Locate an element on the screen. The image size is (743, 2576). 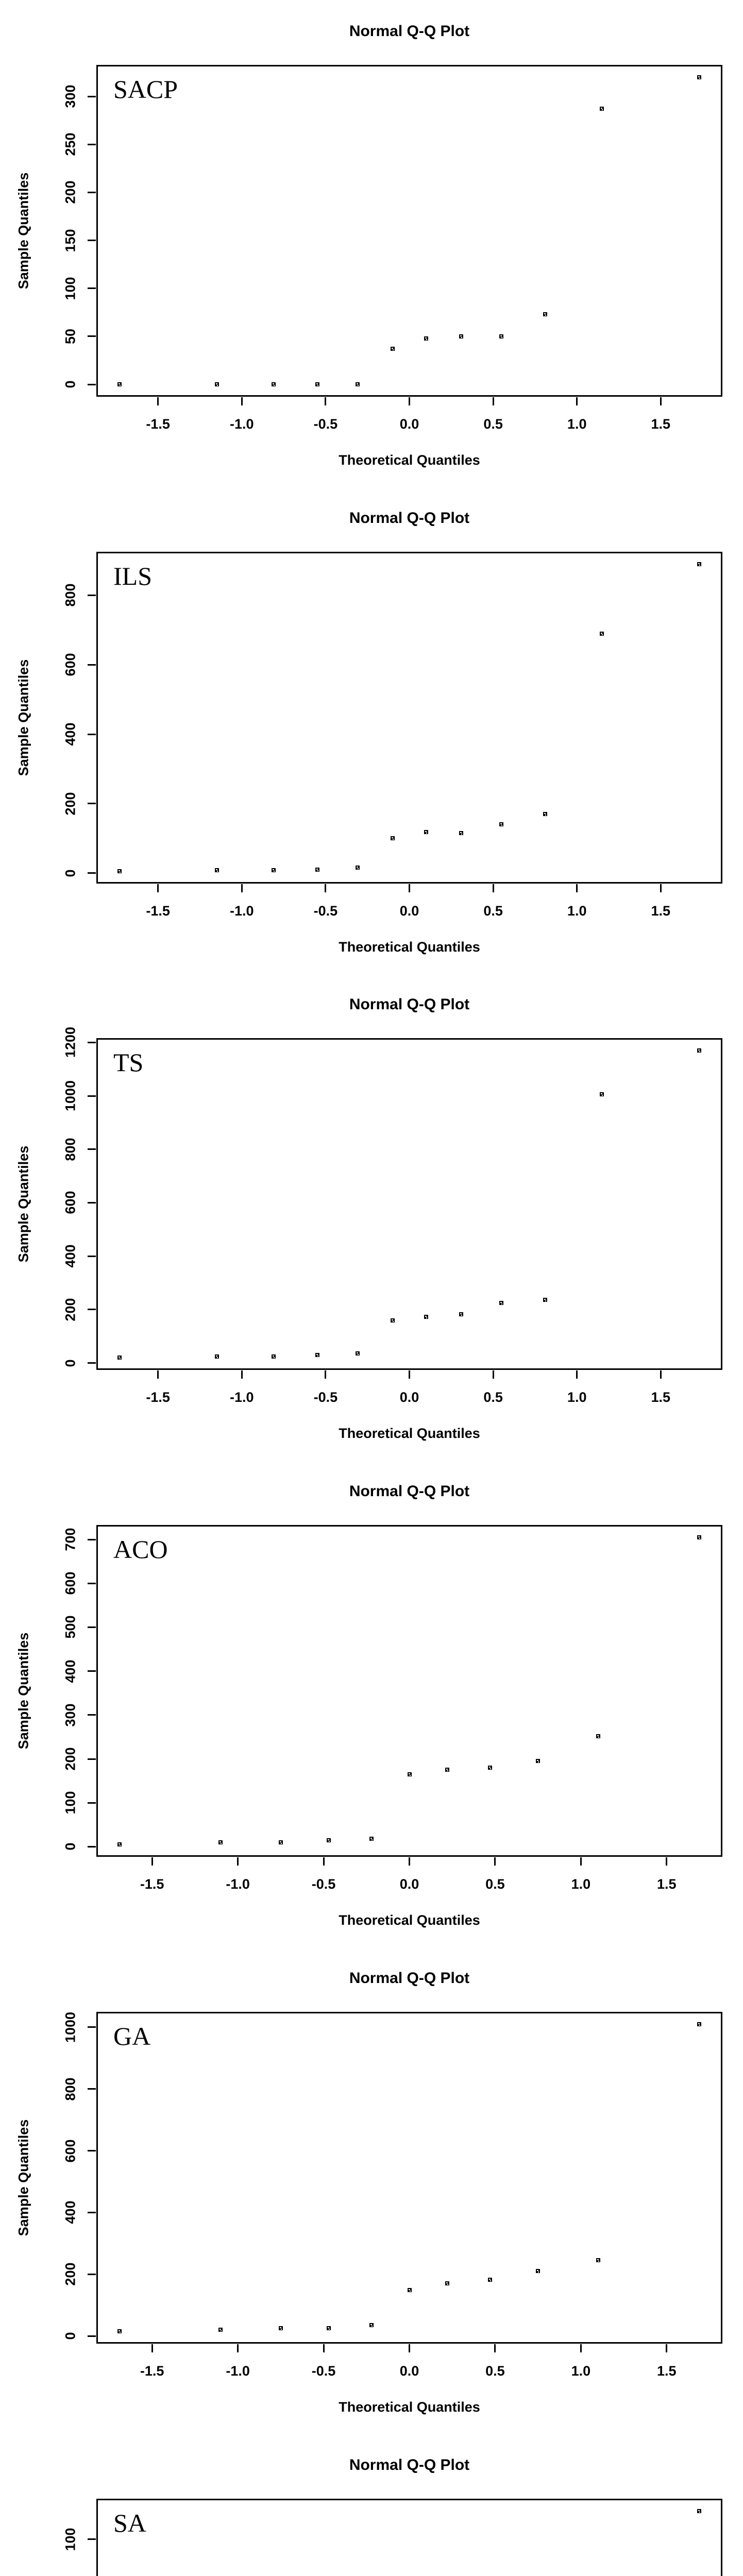
y-tick-label: 150 is located at coordinates (70, 240).